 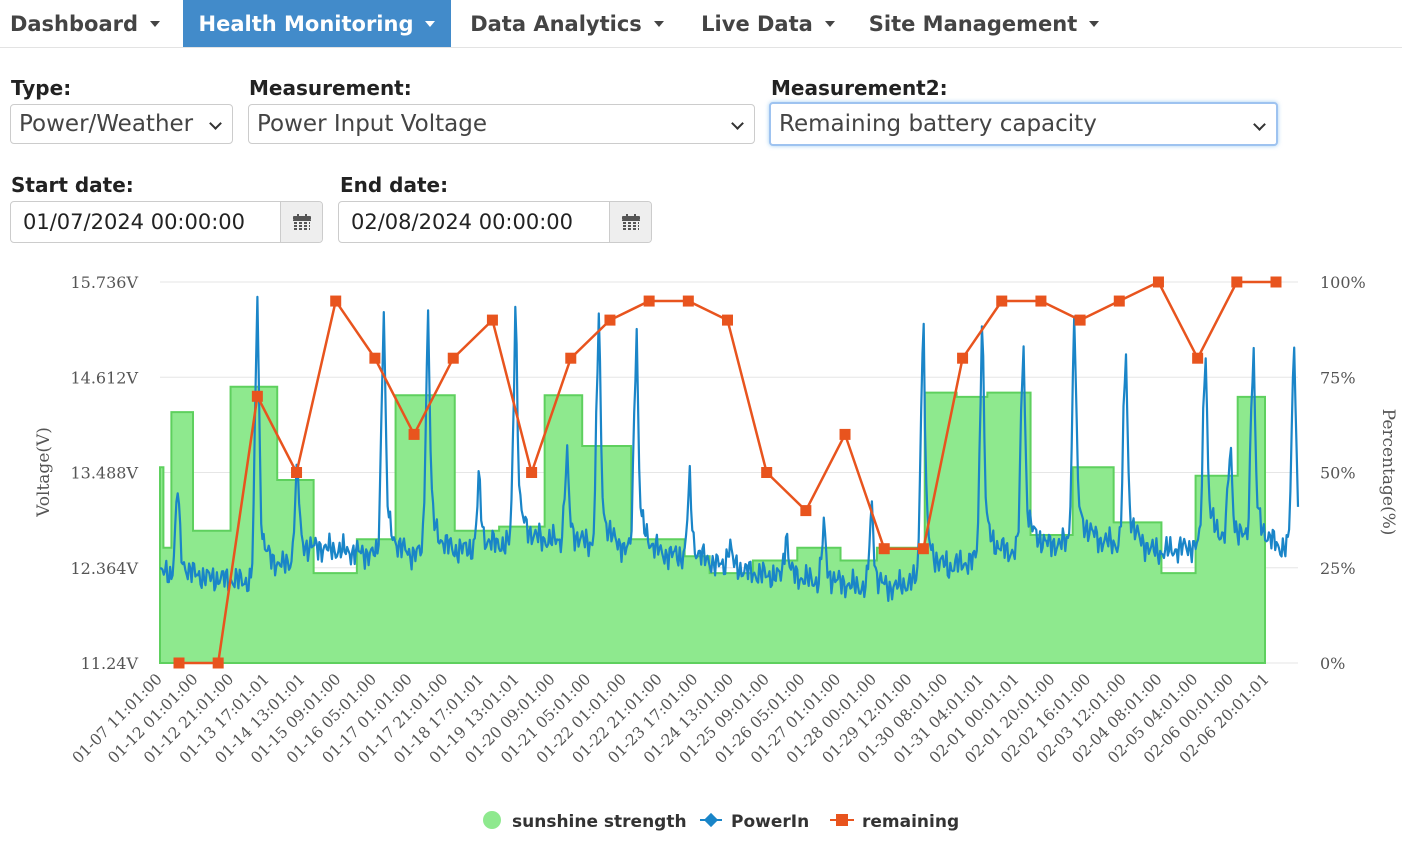 What do you see at coordinates (104, 568) in the screenshot?
I see `y-tick-label: 12.364V` at bounding box center [104, 568].